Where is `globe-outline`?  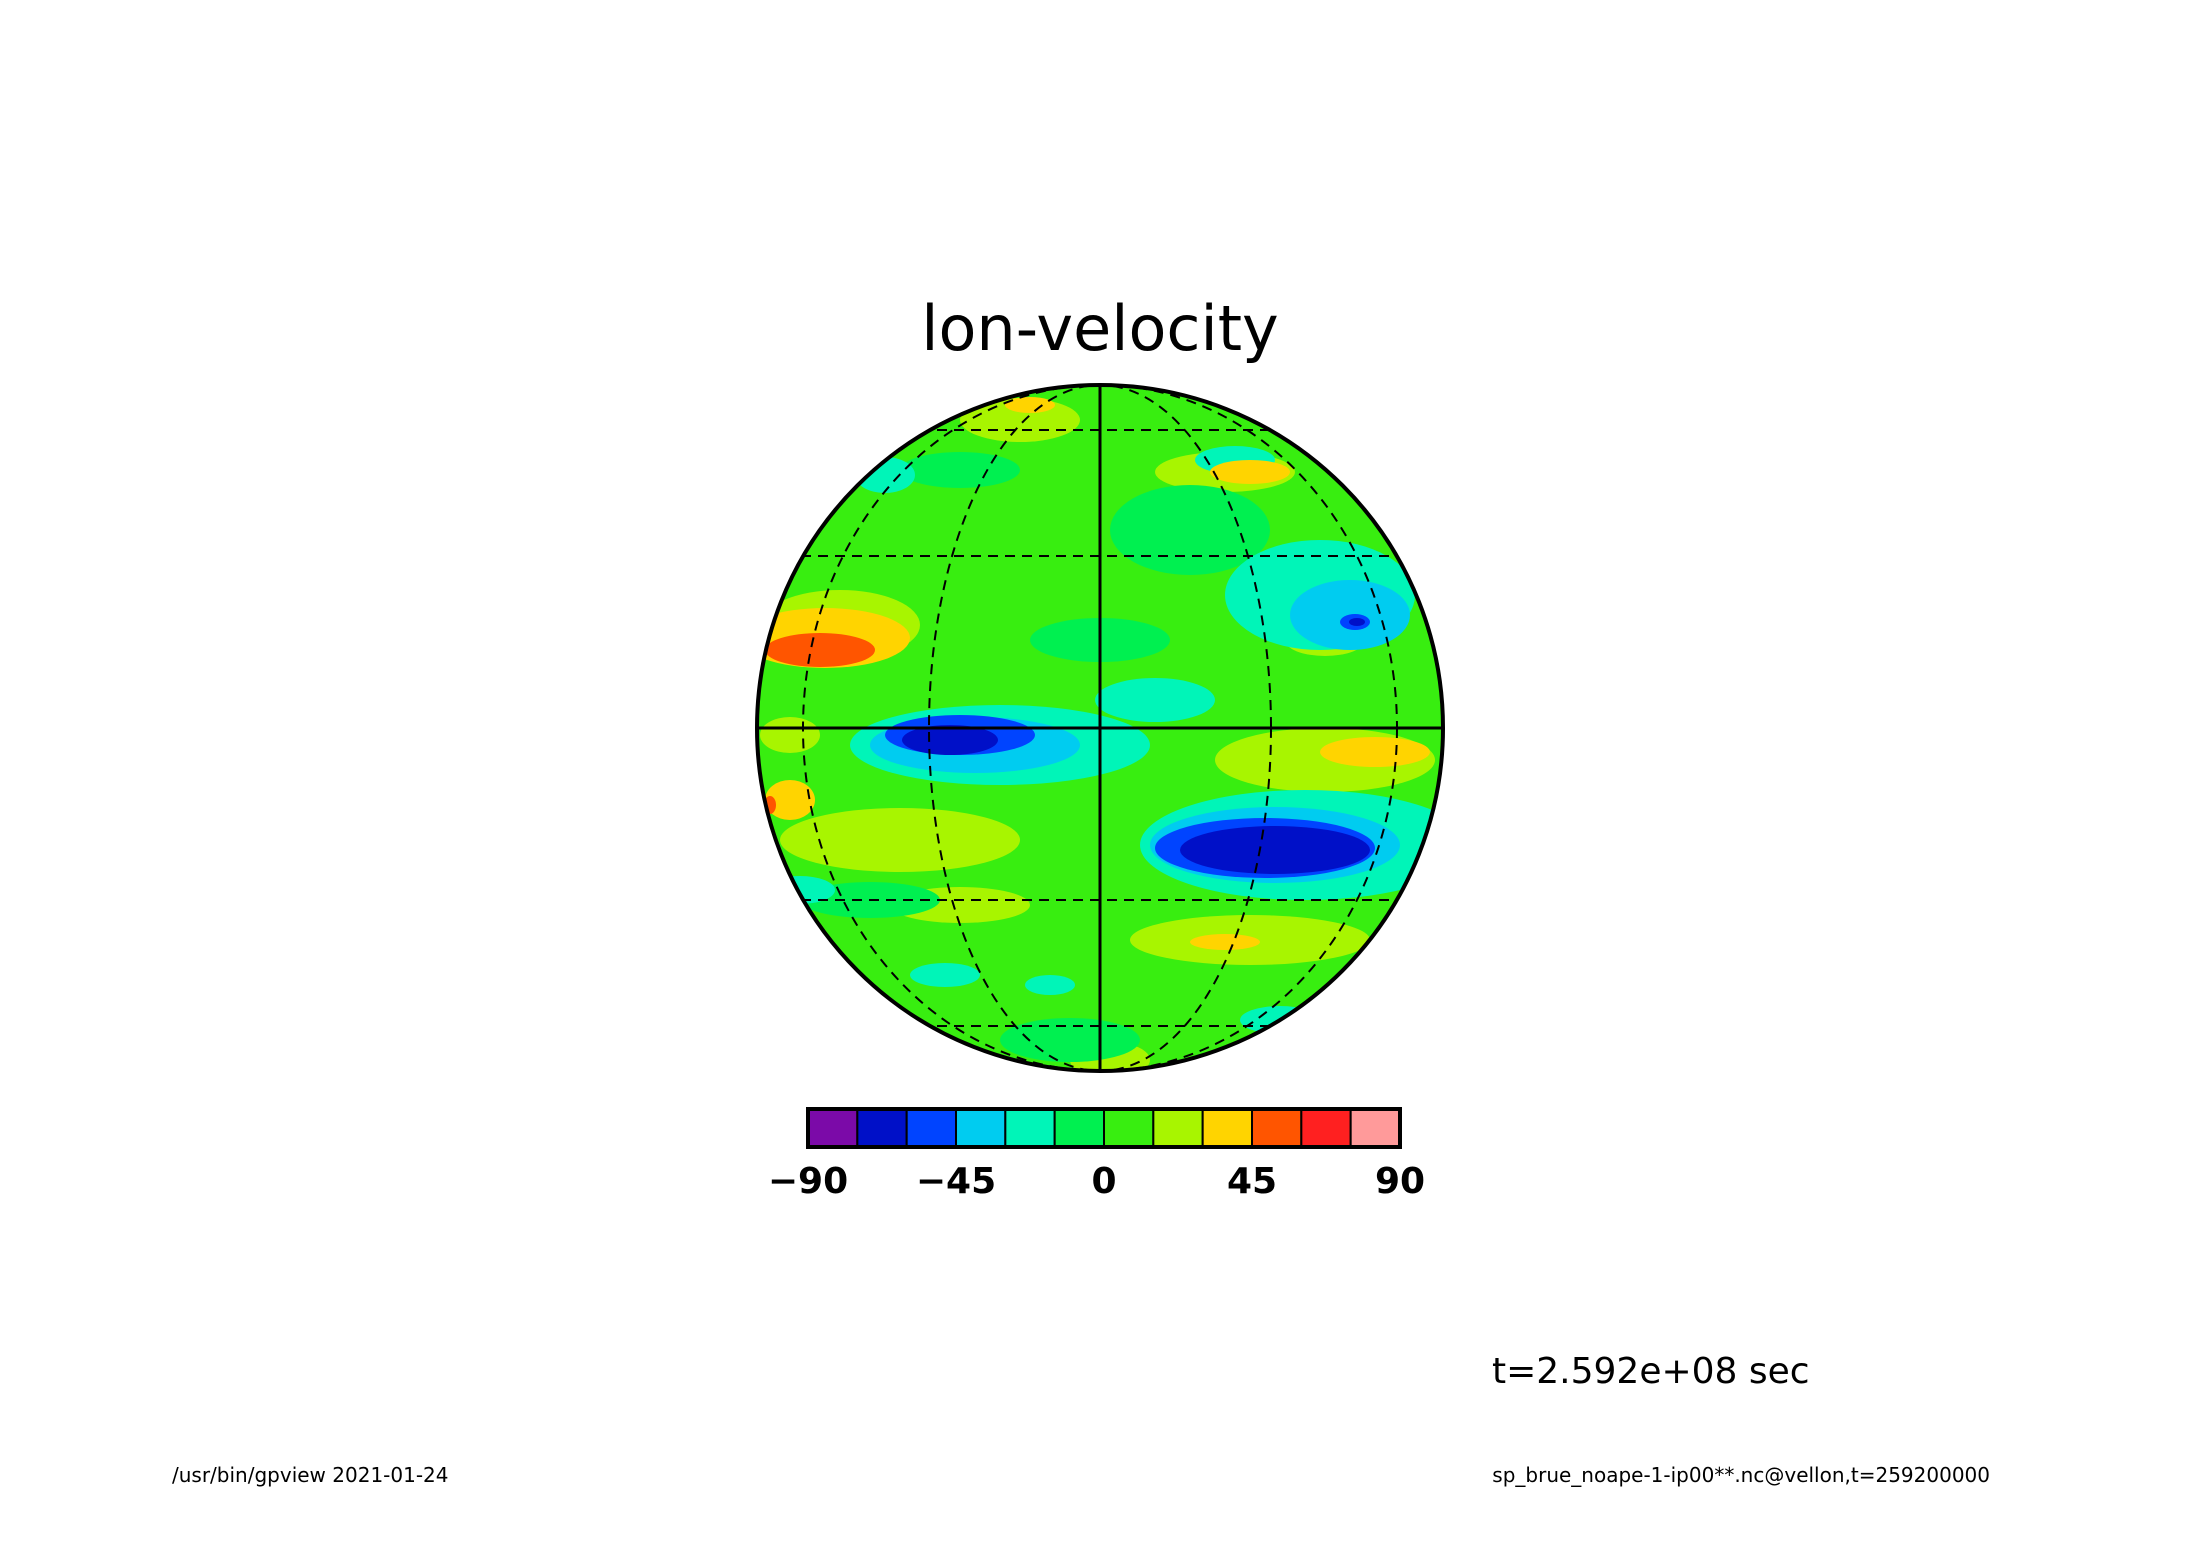 globe-outline is located at coordinates (1100, 728).